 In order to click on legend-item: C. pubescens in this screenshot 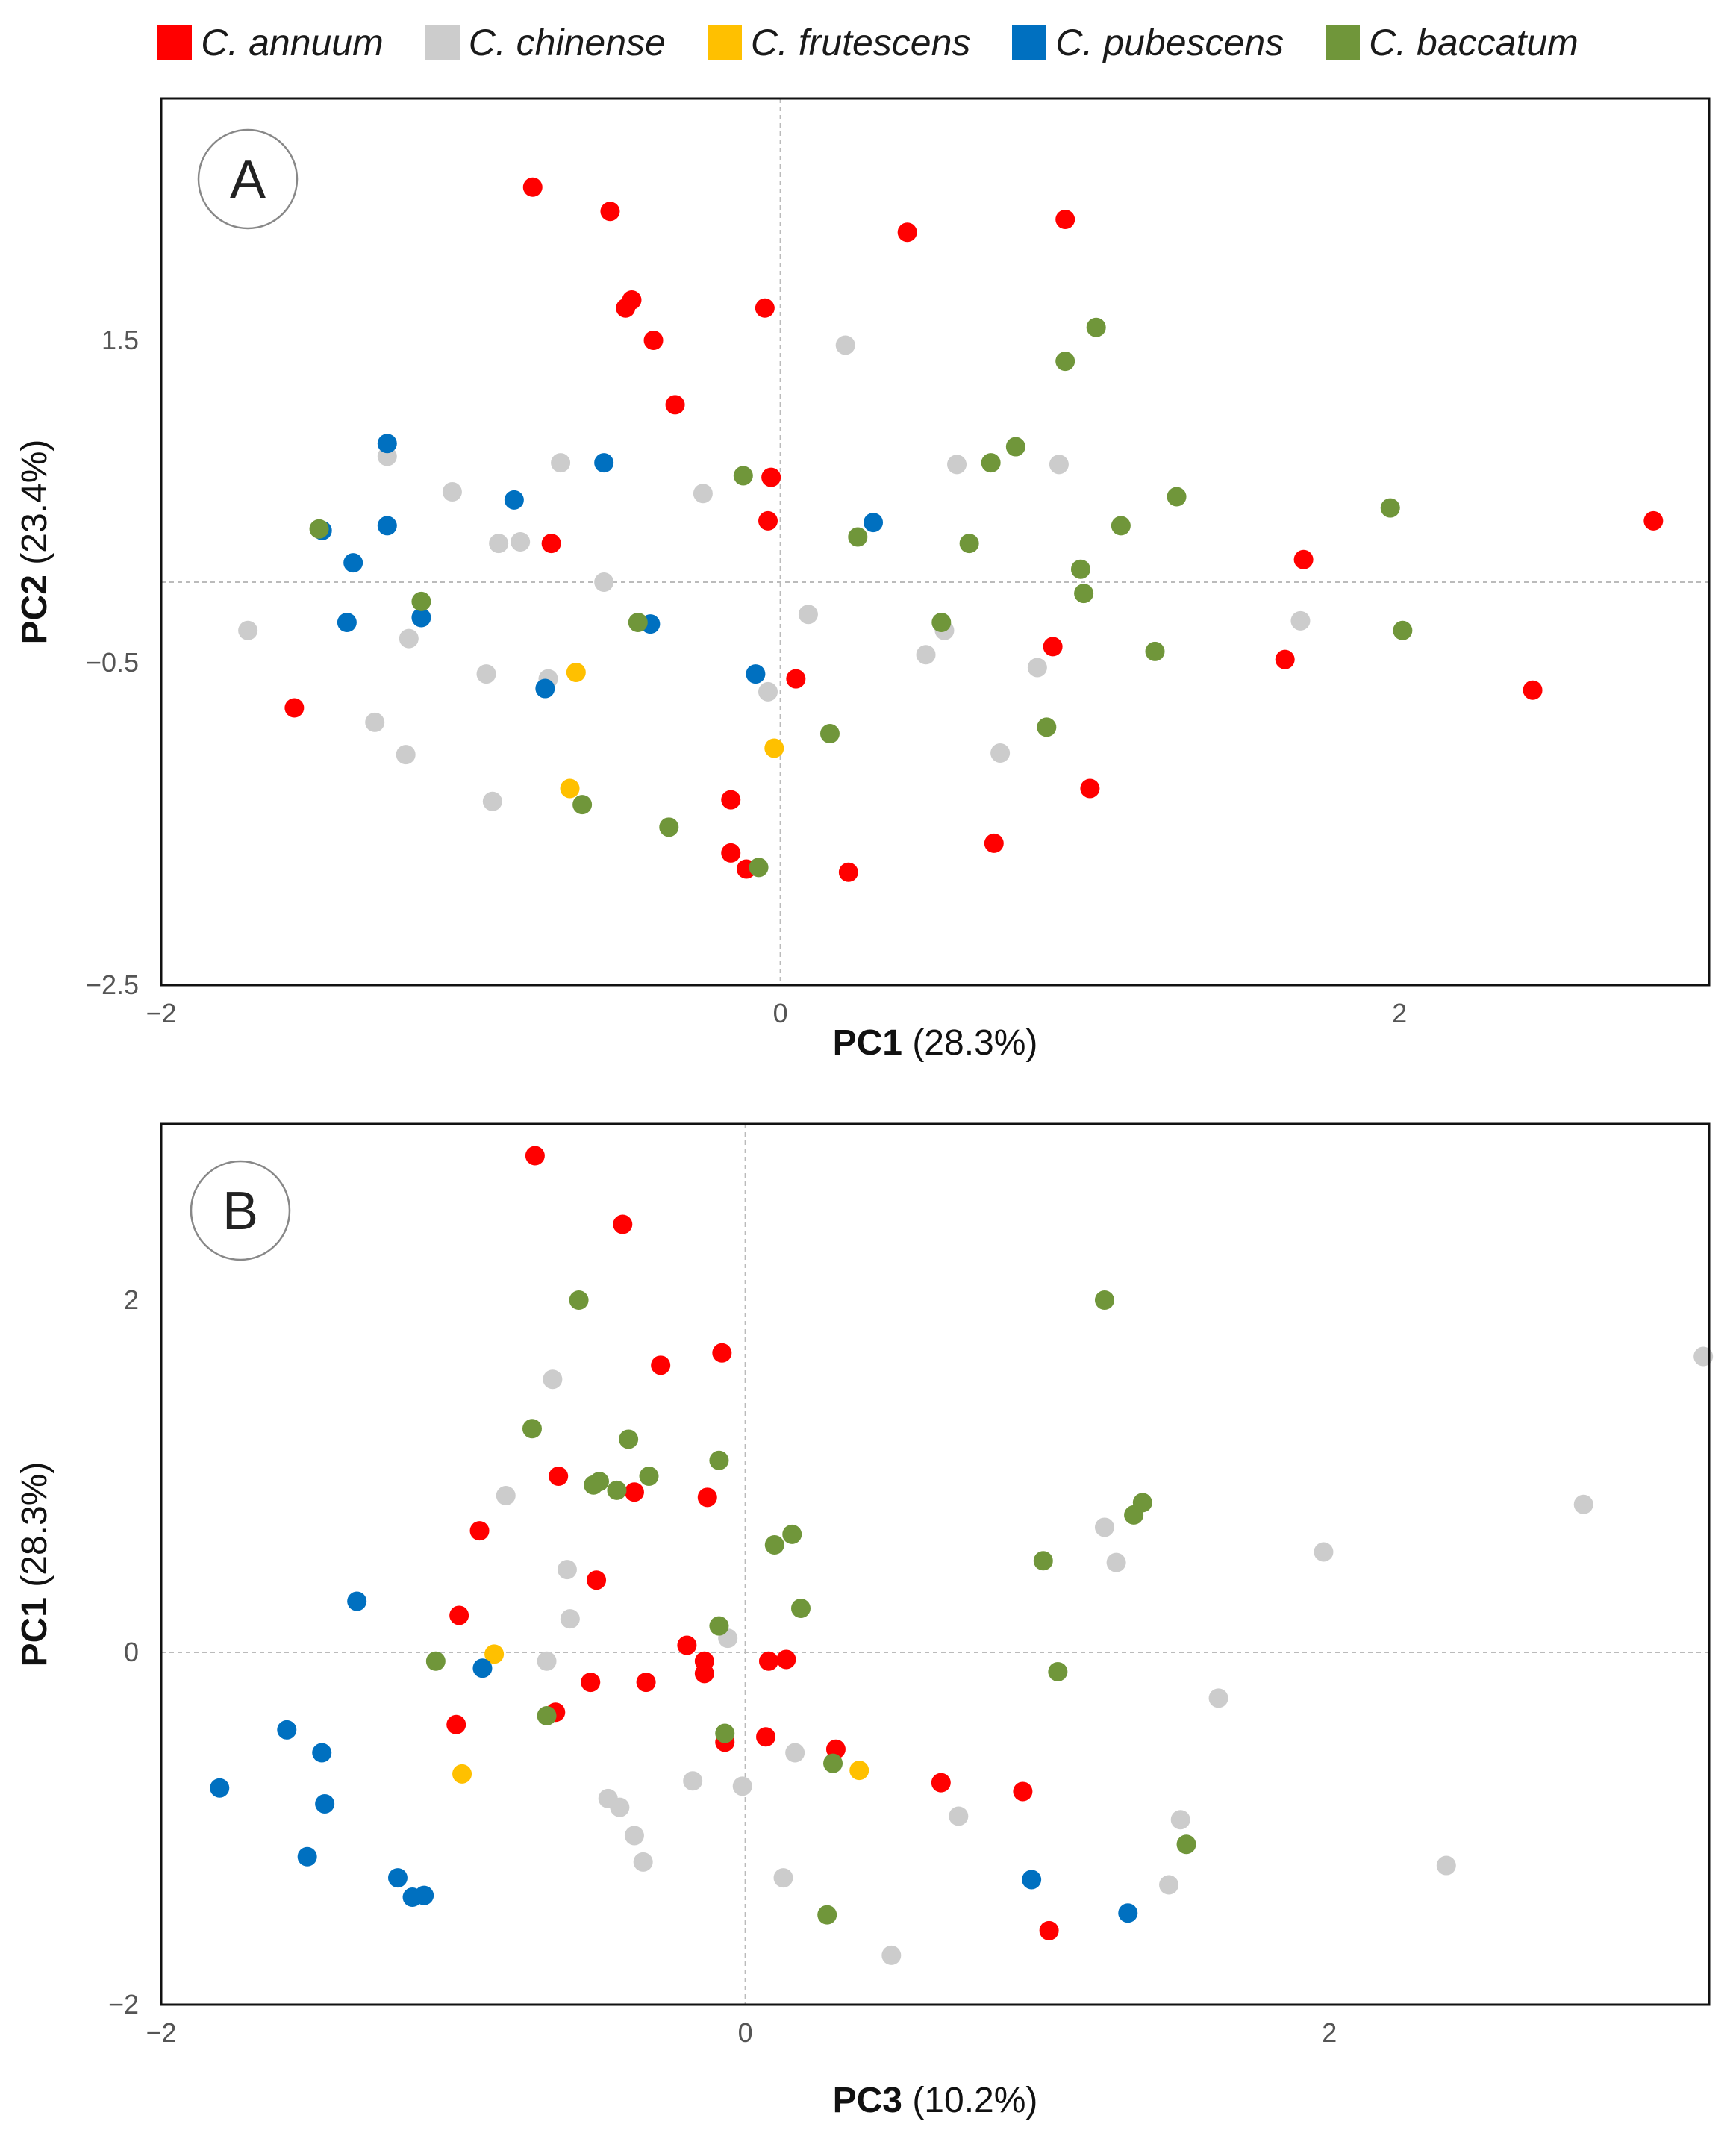, I will do `click(1148, 43)`.